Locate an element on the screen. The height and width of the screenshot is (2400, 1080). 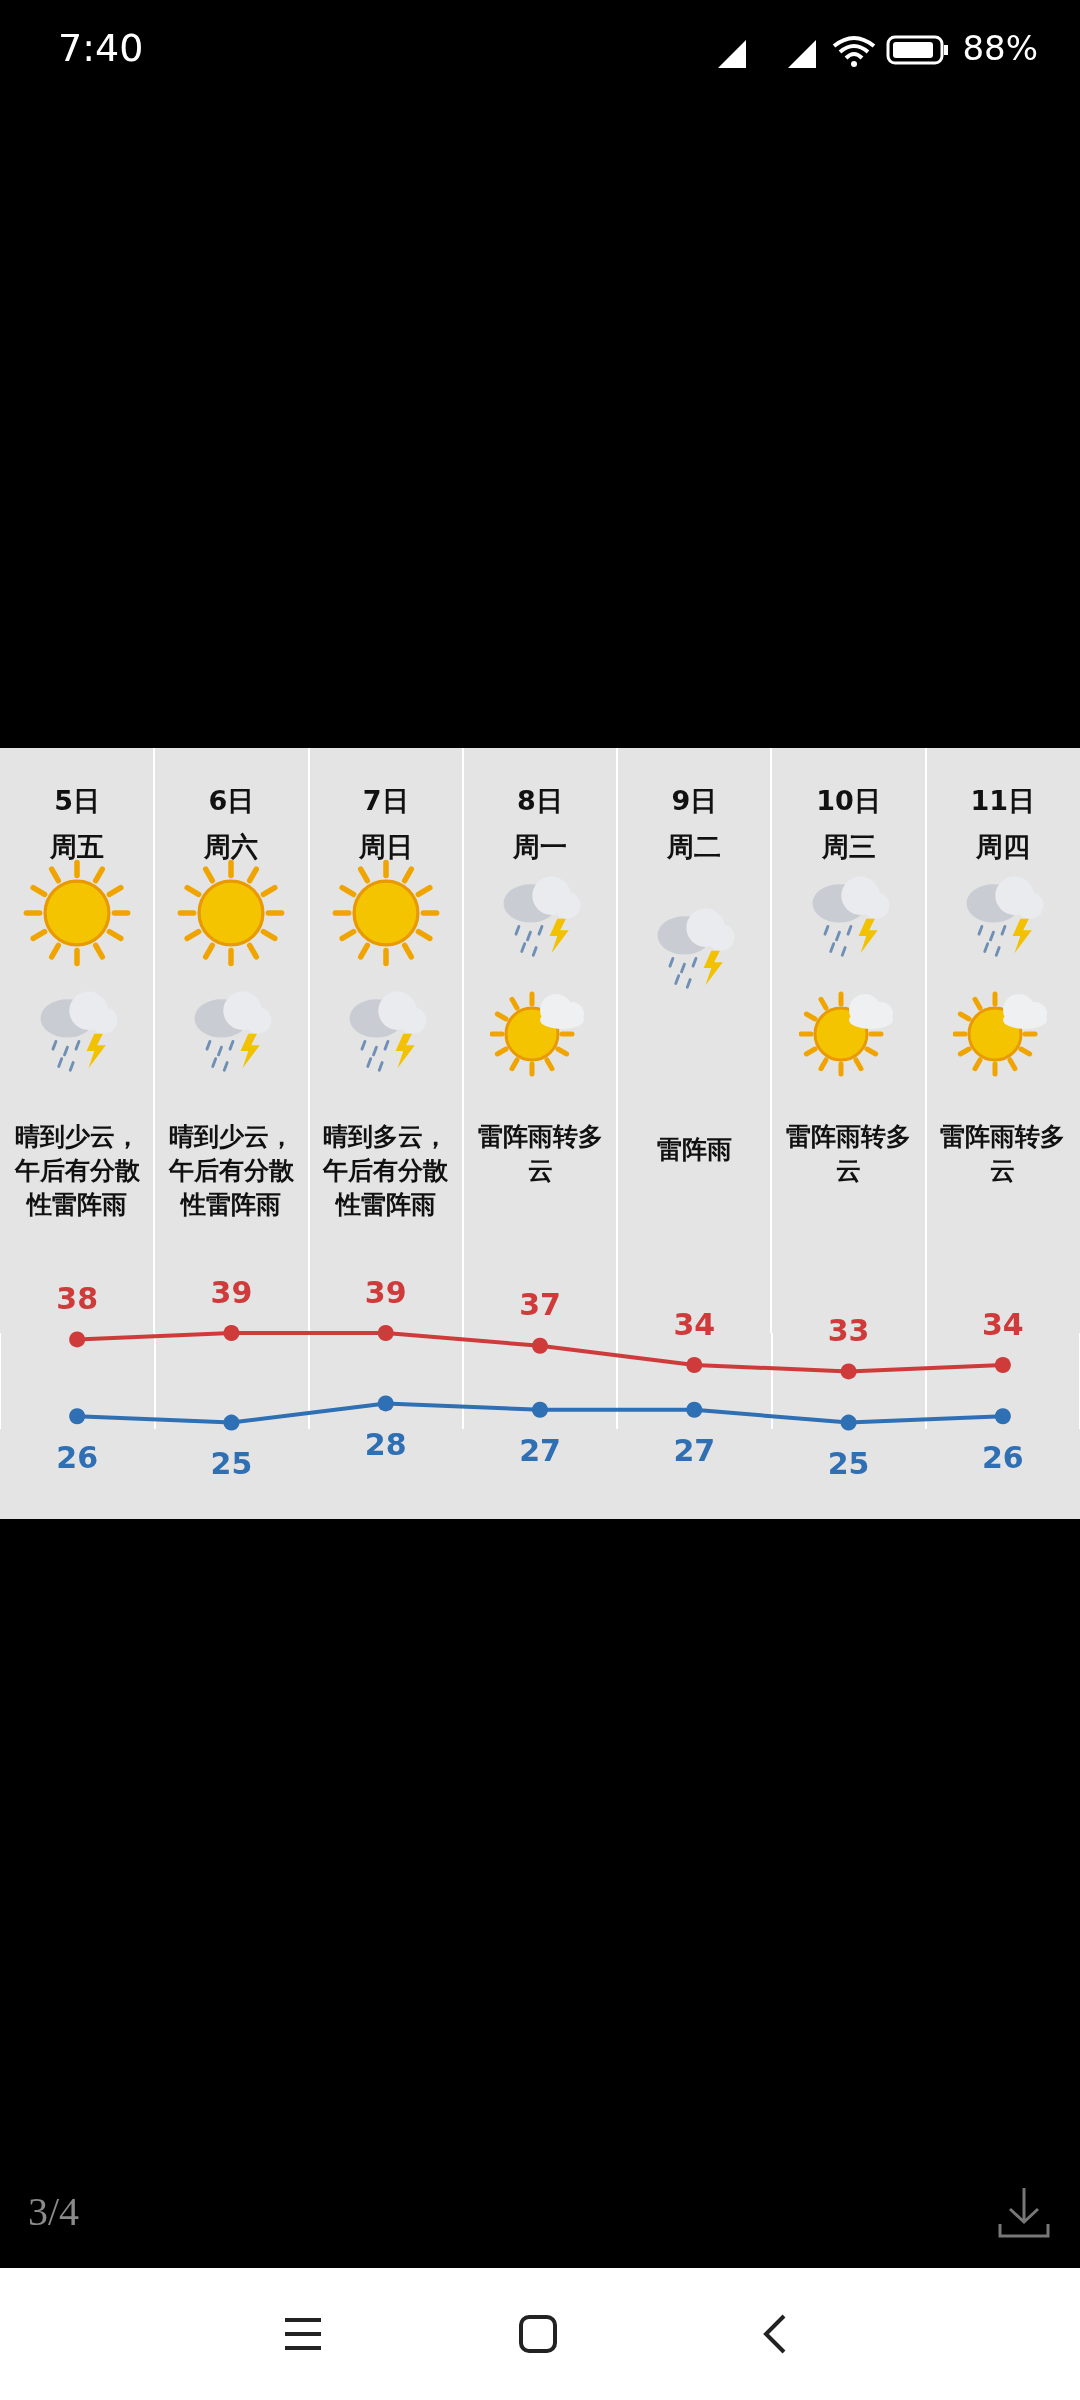
x-tick-label: 5日周五 is located at coordinates (77, 824).